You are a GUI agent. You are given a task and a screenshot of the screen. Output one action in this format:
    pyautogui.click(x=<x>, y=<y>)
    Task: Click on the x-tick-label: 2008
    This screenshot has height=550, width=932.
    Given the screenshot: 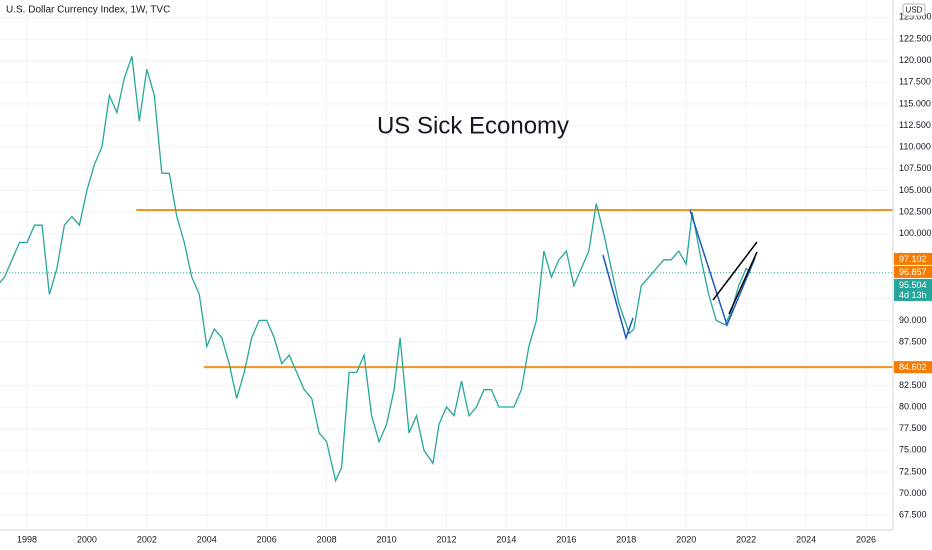 What is the action you would take?
    pyautogui.click(x=327, y=539)
    